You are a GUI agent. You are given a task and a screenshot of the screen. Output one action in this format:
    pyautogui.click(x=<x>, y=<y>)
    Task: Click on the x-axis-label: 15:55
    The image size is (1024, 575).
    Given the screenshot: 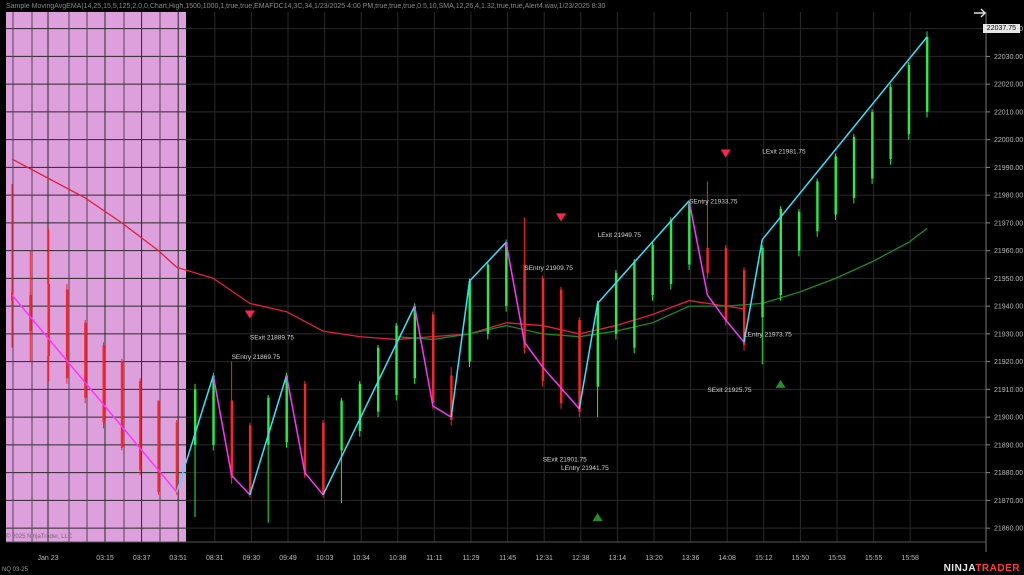 What is the action you would take?
    pyautogui.click(x=874, y=558)
    